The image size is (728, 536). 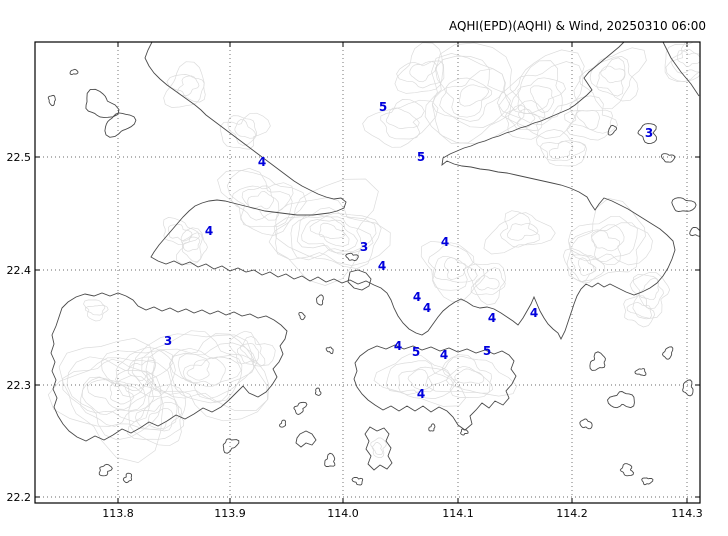 What do you see at coordinates (168, 341) in the screenshot?
I see `aqhi-station-value: 3` at bounding box center [168, 341].